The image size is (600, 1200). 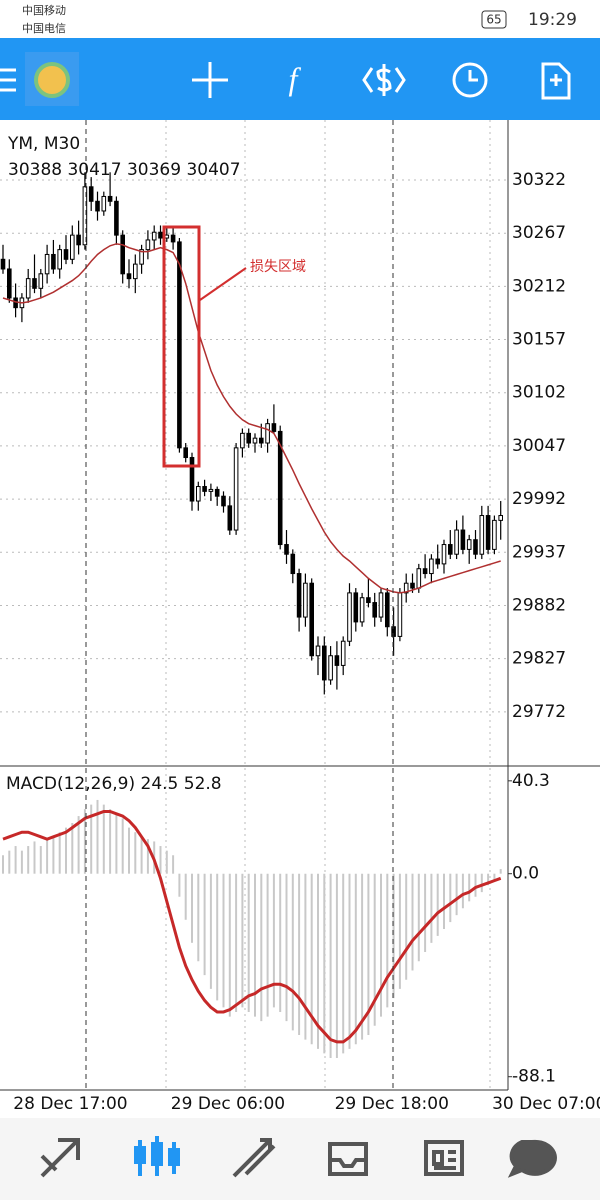 What do you see at coordinates (539, 180) in the screenshot?
I see `y-tick-label: 30322` at bounding box center [539, 180].